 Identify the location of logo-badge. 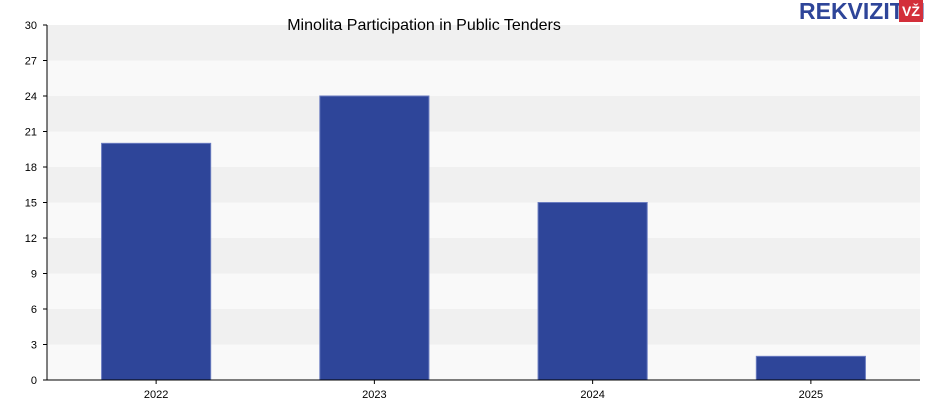
(911, 11).